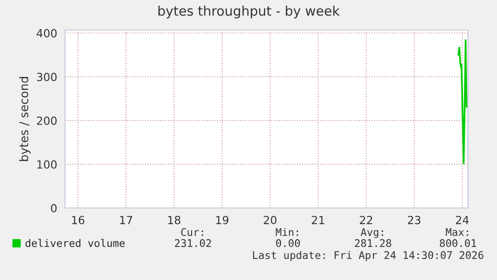 The height and width of the screenshot is (280, 497). What do you see at coordinates (25, 119) in the screenshot?
I see `y-axis-title: bytes / second` at bounding box center [25, 119].